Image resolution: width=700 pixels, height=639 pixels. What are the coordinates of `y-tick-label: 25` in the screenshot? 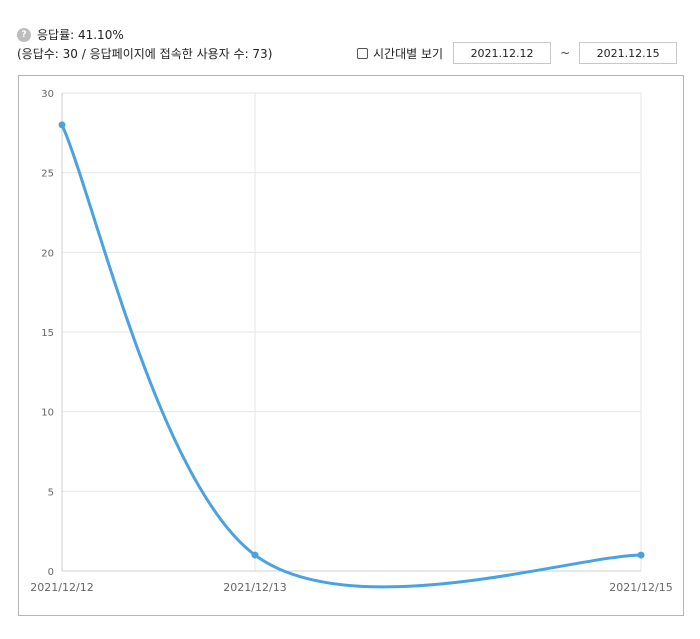 It's located at (47, 174).